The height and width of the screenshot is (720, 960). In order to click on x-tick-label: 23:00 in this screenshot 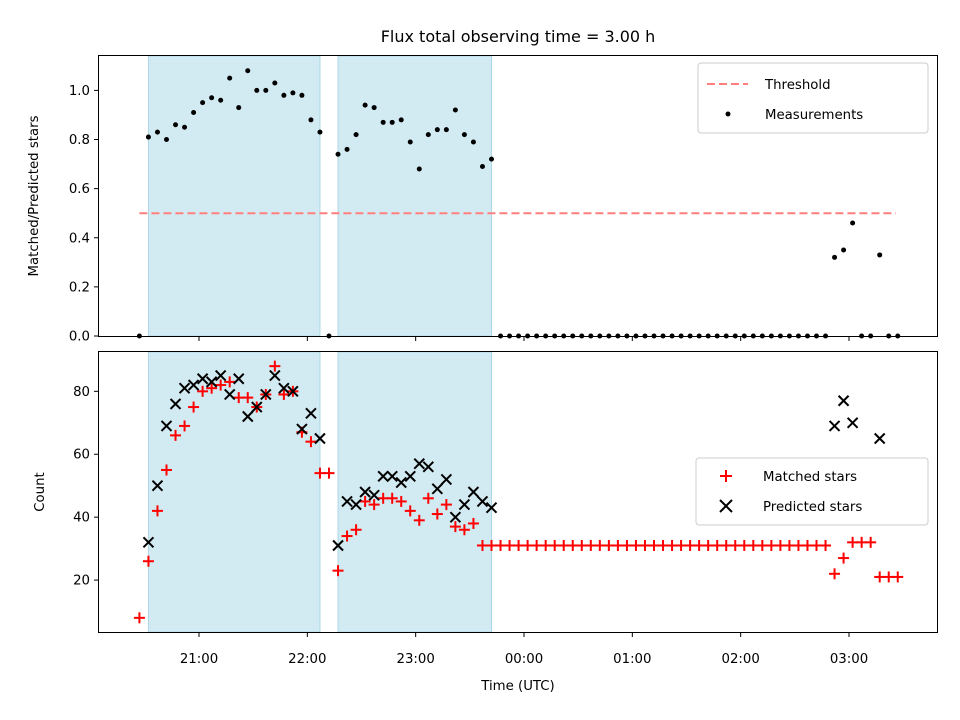, I will do `click(416, 659)`.